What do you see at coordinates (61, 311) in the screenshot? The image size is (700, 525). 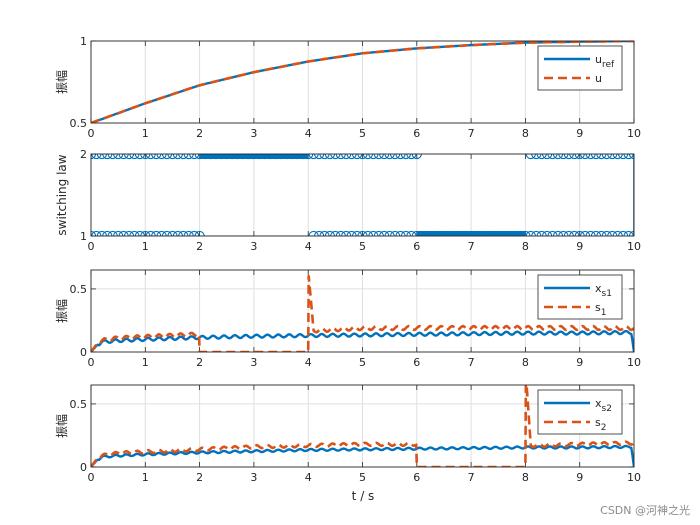 I see `y-axis-label: 振幅` at bounding box center [61, 311].